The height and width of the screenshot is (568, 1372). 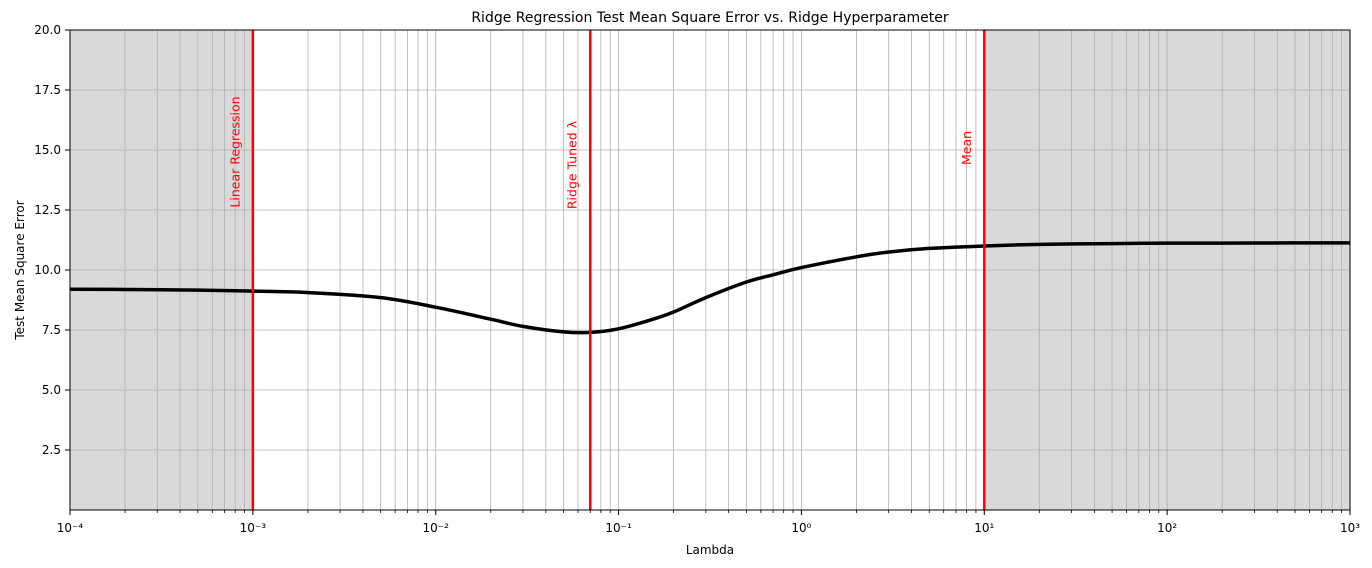 What do you see at coordinates (51, 390) in the screenshot?
I see `y-tick-label: 5.0` at bounding box center [51, 390].